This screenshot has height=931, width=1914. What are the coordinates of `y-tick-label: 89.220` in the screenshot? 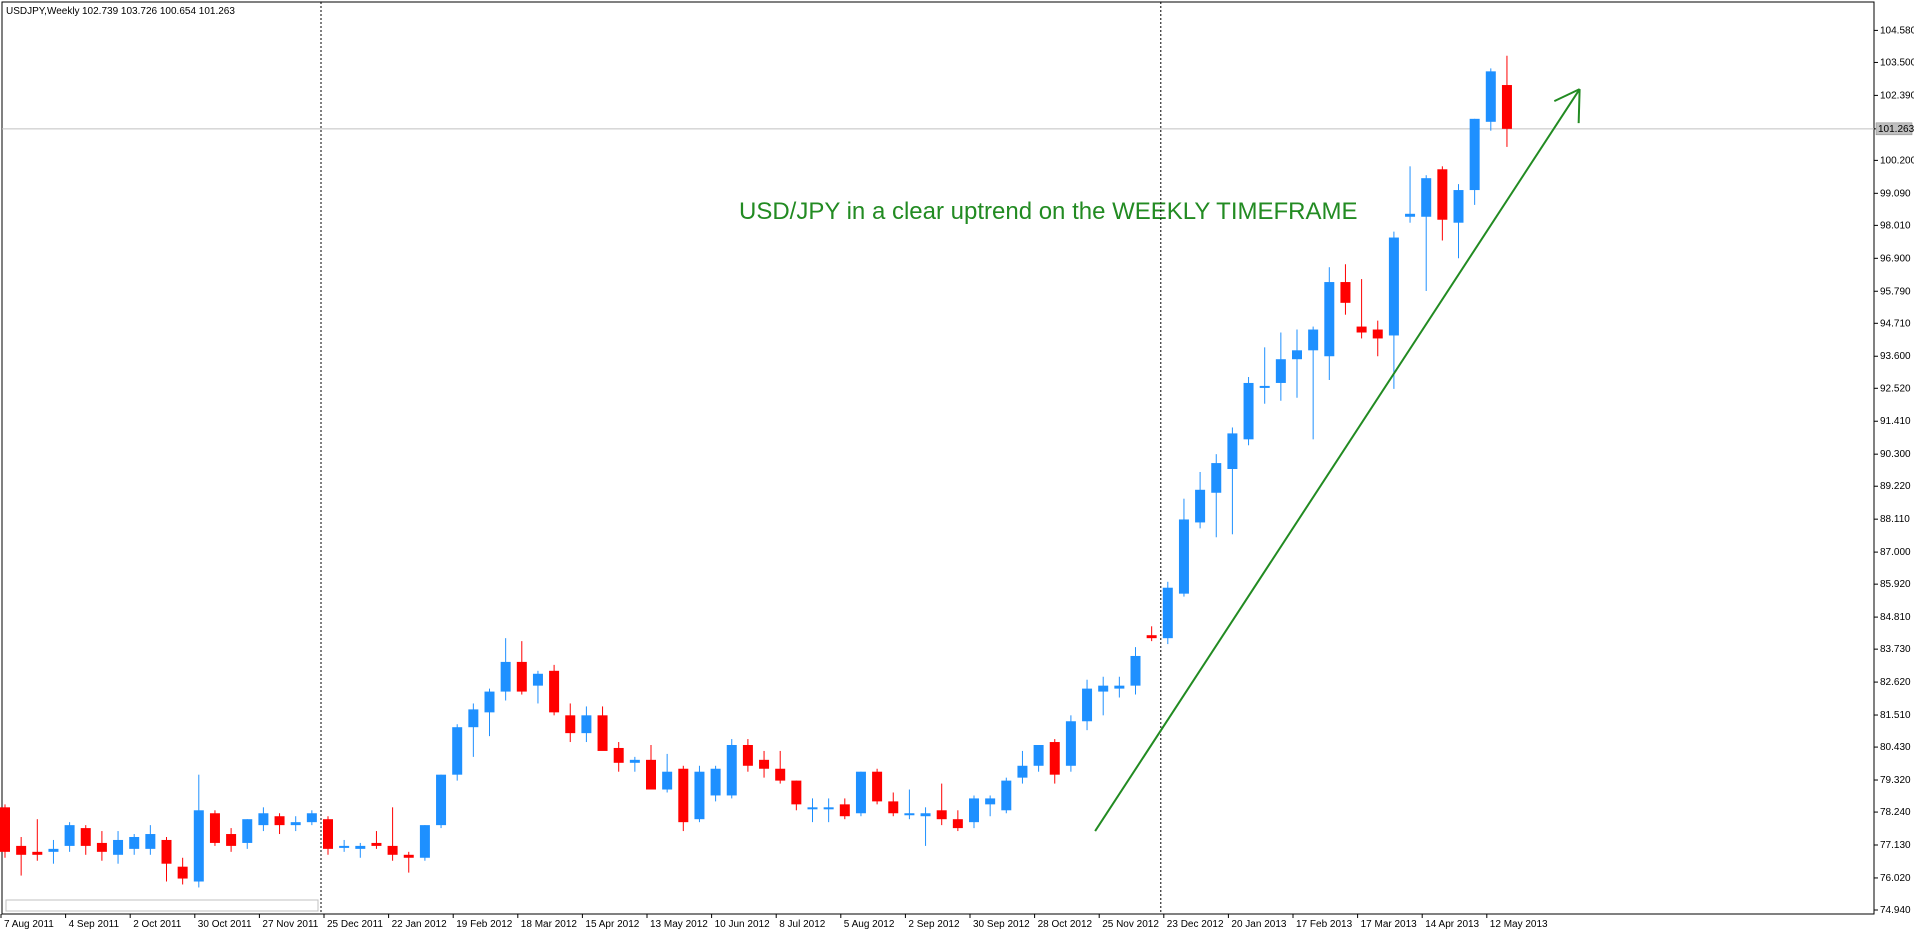 It's located at (1895, 486).